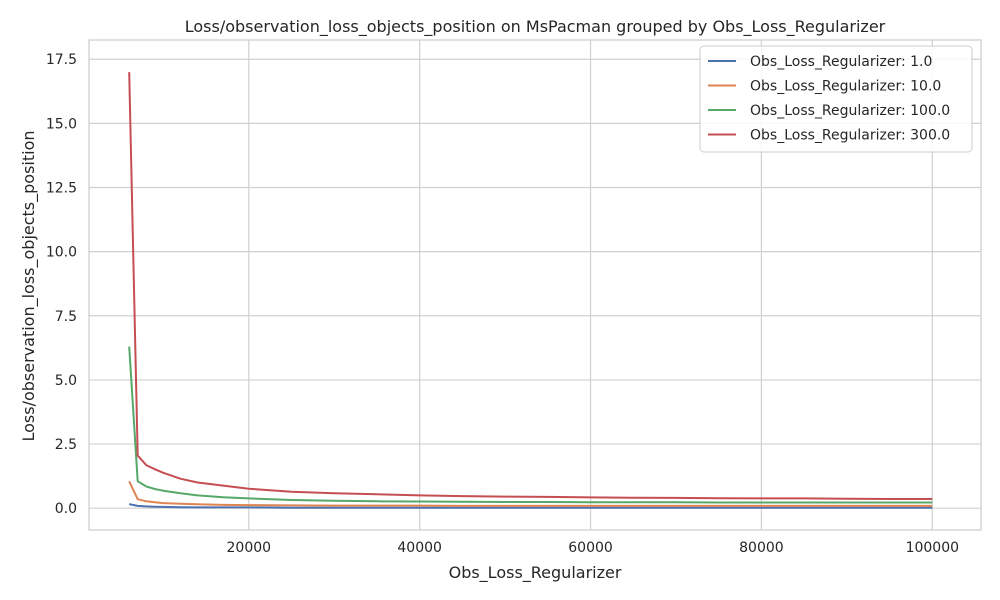 This screenshot has height=600, width=1000. I want to click on y-tick-label: 5.0, so click(66, 381).